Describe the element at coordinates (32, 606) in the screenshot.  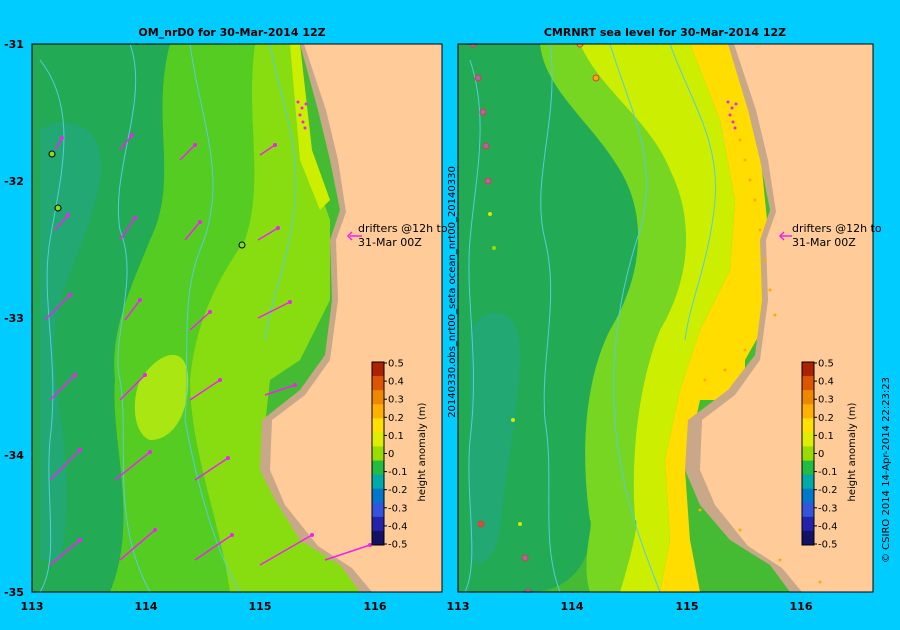
I see `x-tick-label-left: 113` at that location.